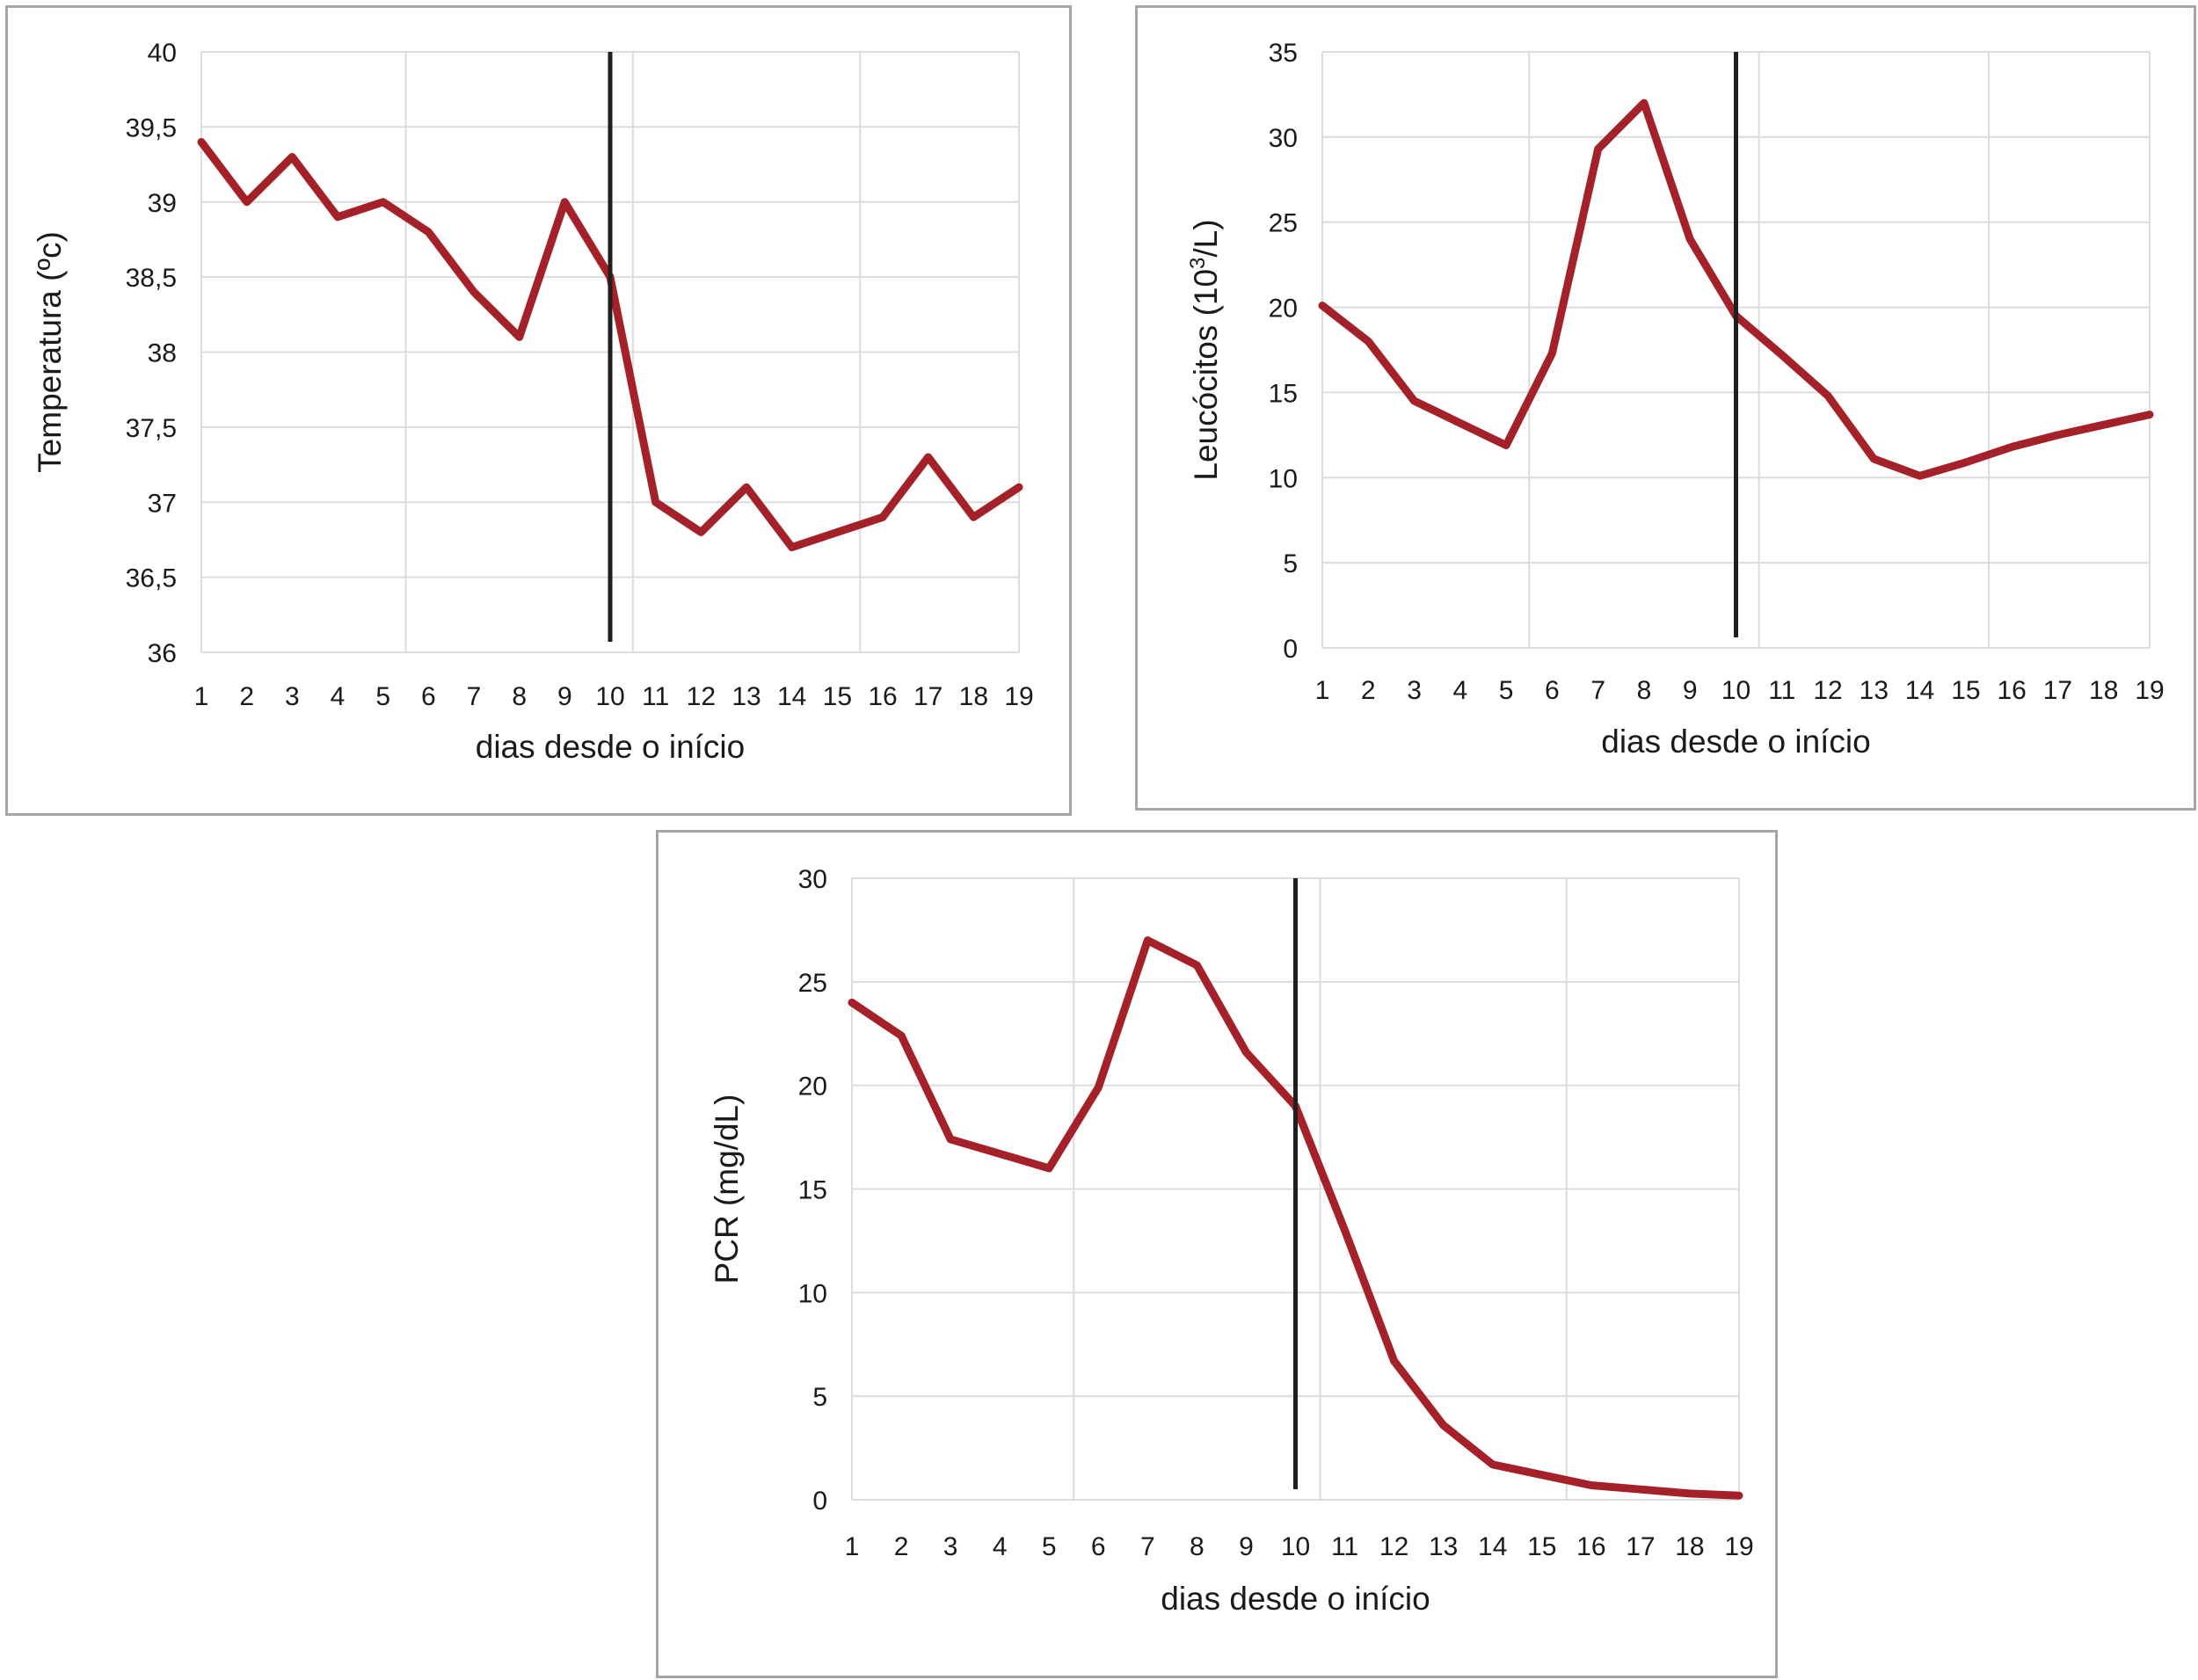  I want to click on y-axis-title: Leucócitos (103/L), so click(1205, 349).